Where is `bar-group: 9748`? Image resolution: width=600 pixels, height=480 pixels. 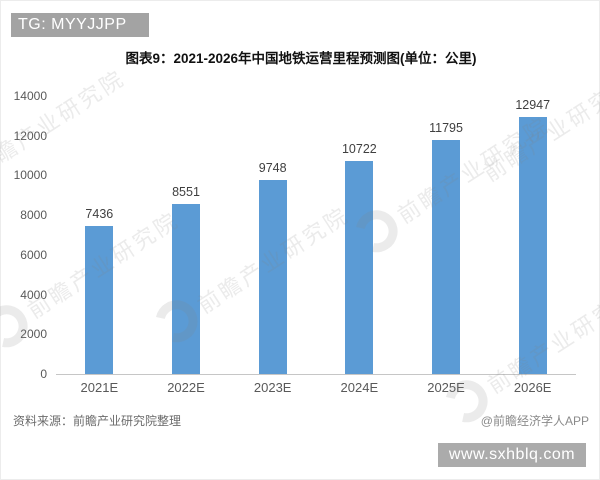 bar-group: 9748 is located at coordinates (272, 235).